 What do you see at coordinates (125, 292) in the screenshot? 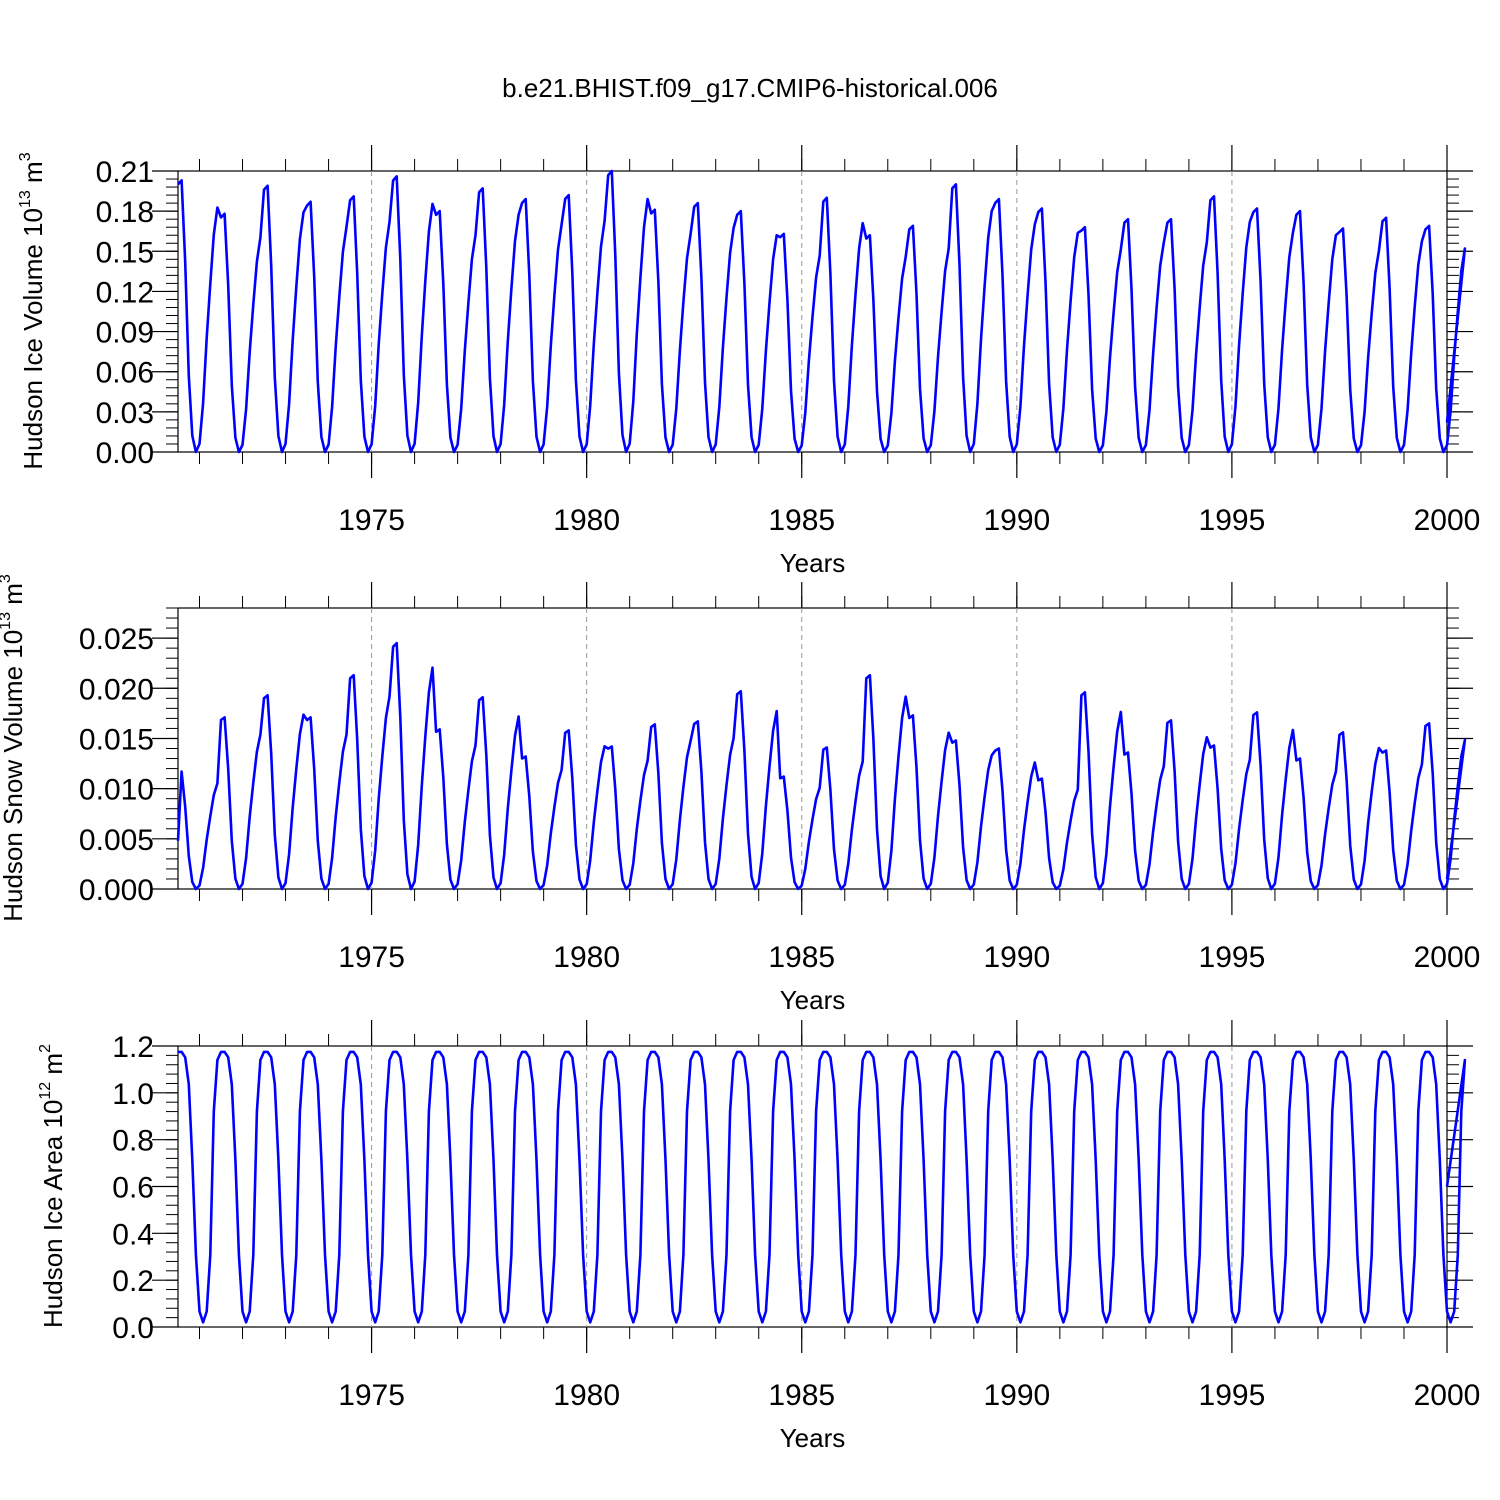
I see `ytick-label: 0.12` at bounding box center [125, 292].